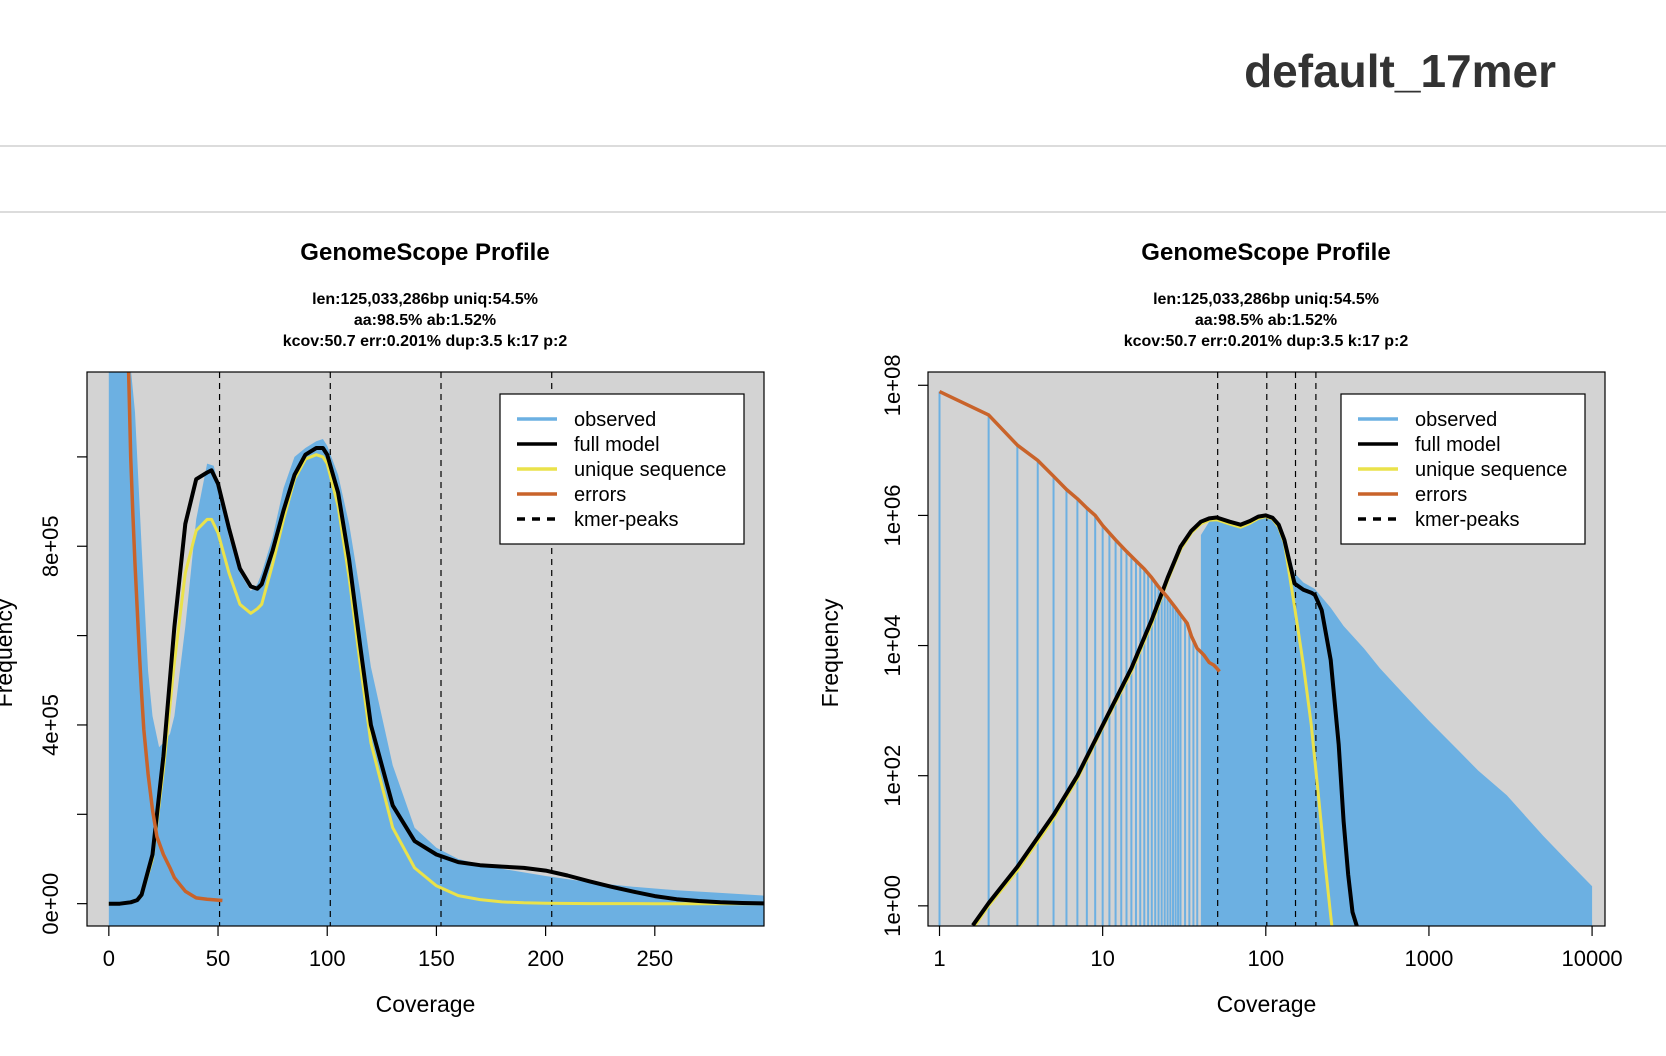 This screenshot has height=1056, width=1666. I want to click on y-tick-label: 1e+08, so click(892, 385).